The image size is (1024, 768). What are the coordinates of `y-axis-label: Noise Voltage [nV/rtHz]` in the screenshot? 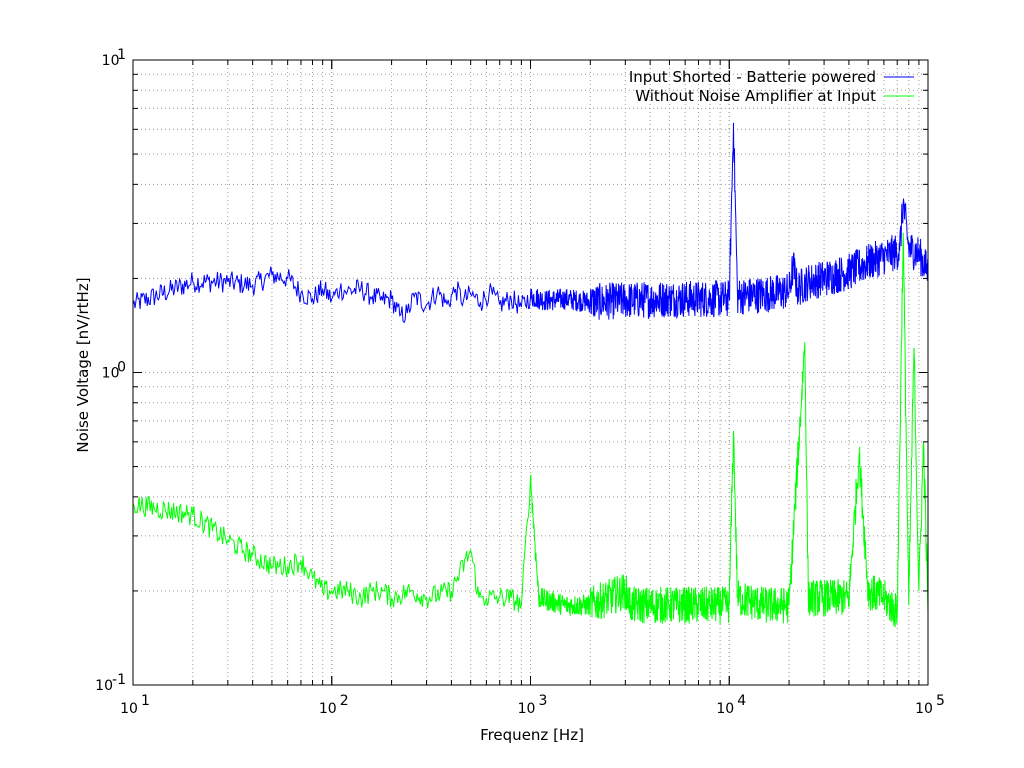 It's located at (83, 364).